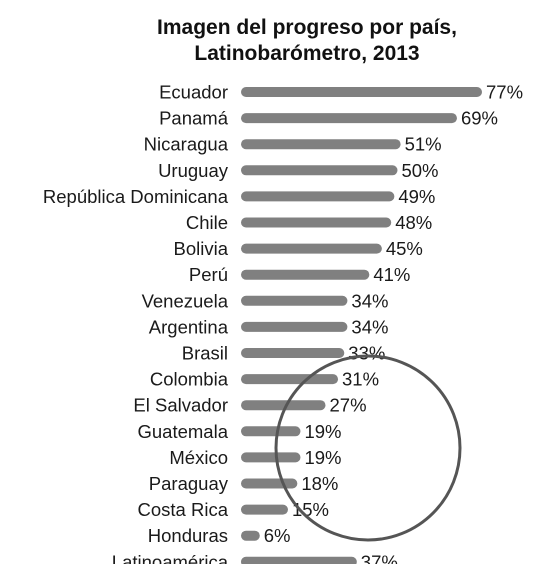 The width and height of the screenshot is (538, 564). I want to click on category-label: Venezuela, so click(185, 300).